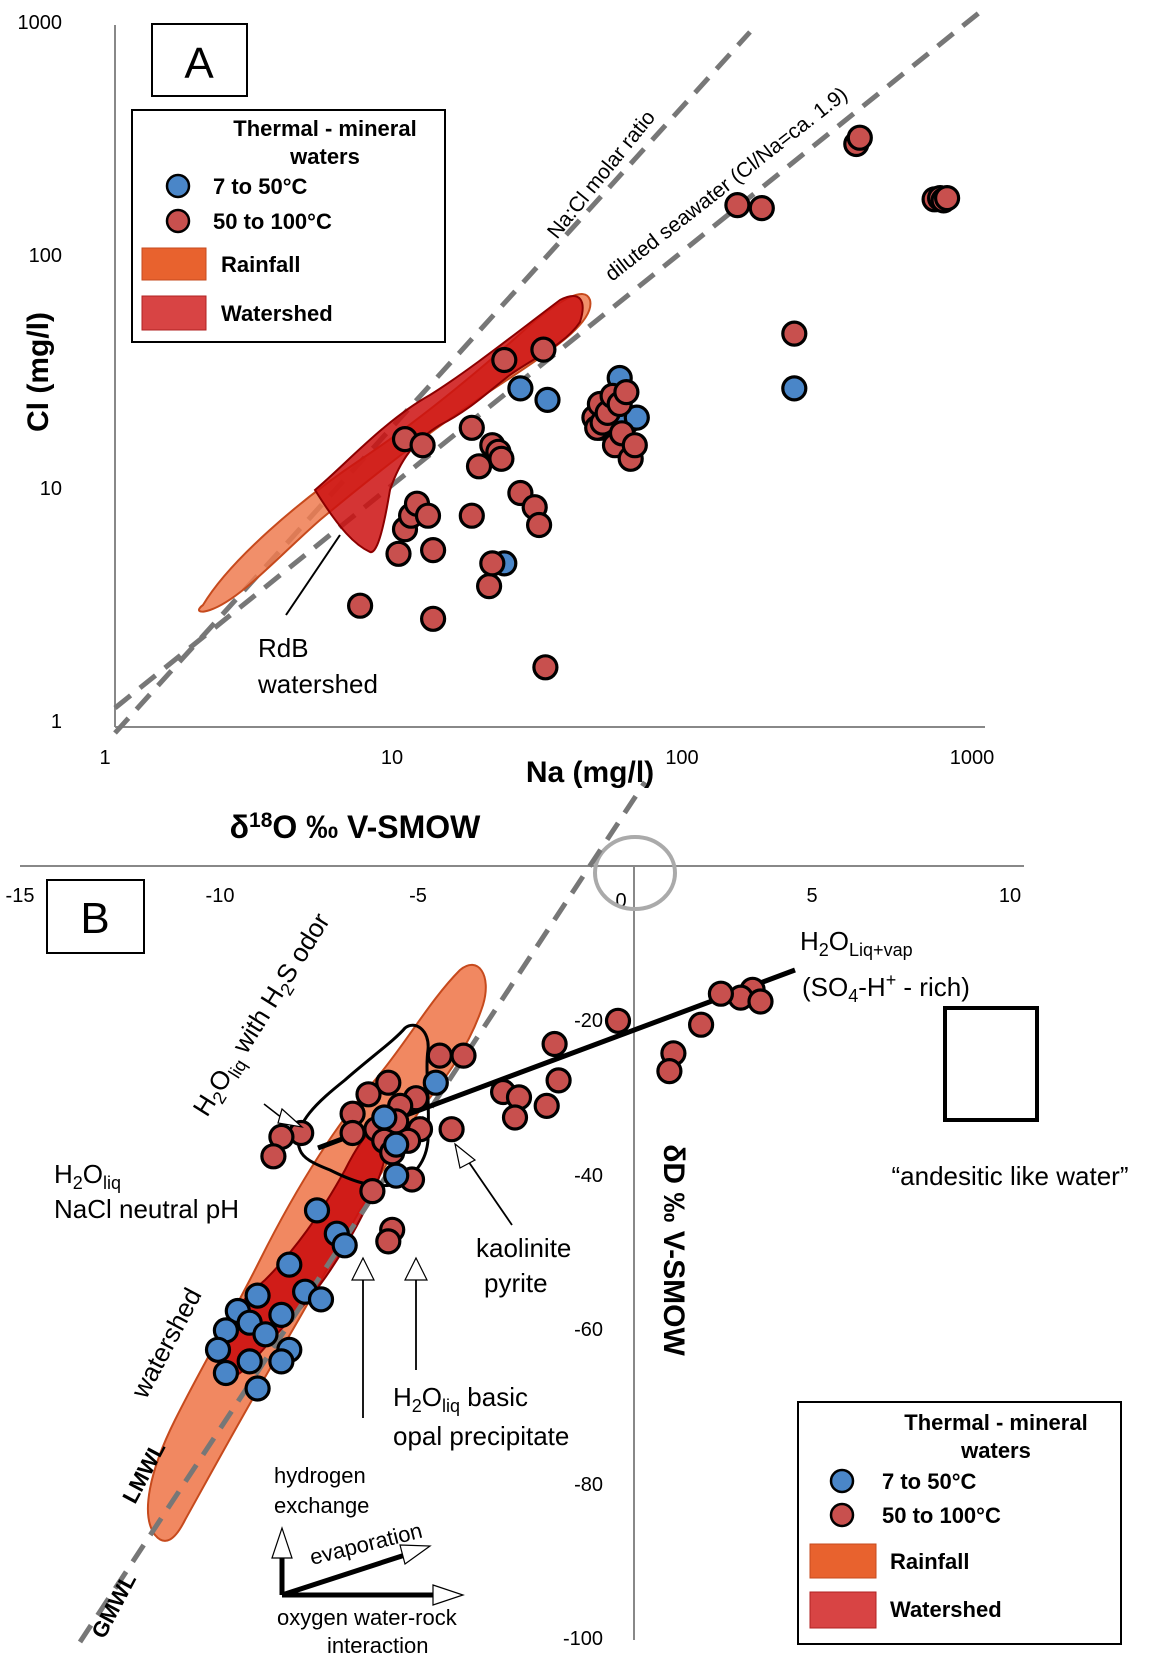 This screenshot has width=1155, height=1660. I want to click on panel-a-ytick-10: 10, so click(51, 489).